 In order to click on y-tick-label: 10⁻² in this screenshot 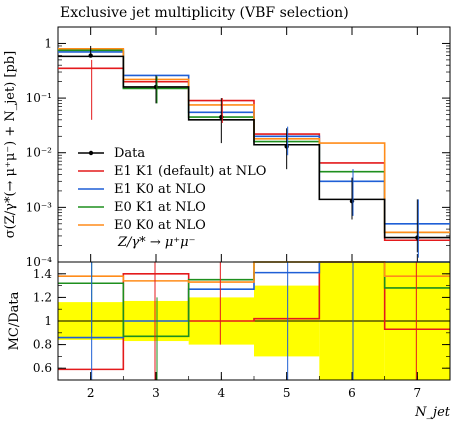, I will do `click(39, 153)`.